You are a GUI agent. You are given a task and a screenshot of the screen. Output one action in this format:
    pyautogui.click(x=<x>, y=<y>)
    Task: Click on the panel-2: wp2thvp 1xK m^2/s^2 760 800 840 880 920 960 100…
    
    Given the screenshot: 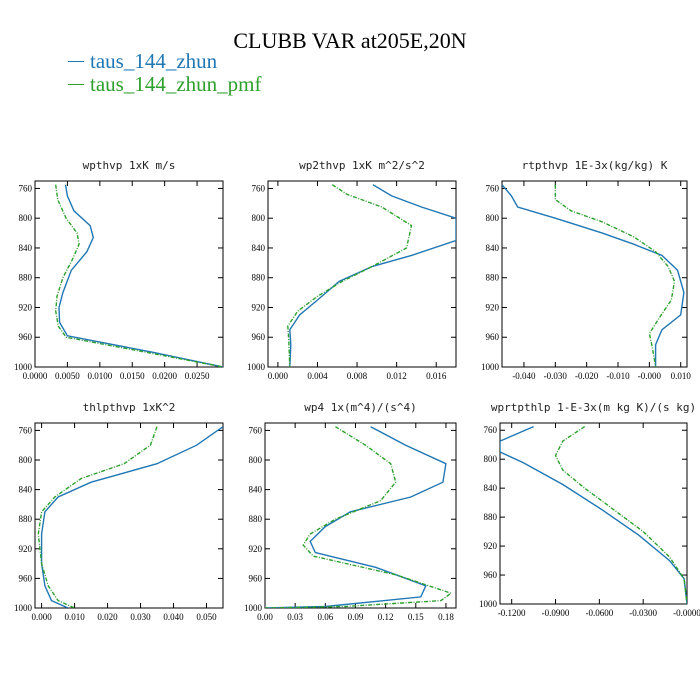 What is the action you would take?
    pyautogui.click(x=352, y=270)
    